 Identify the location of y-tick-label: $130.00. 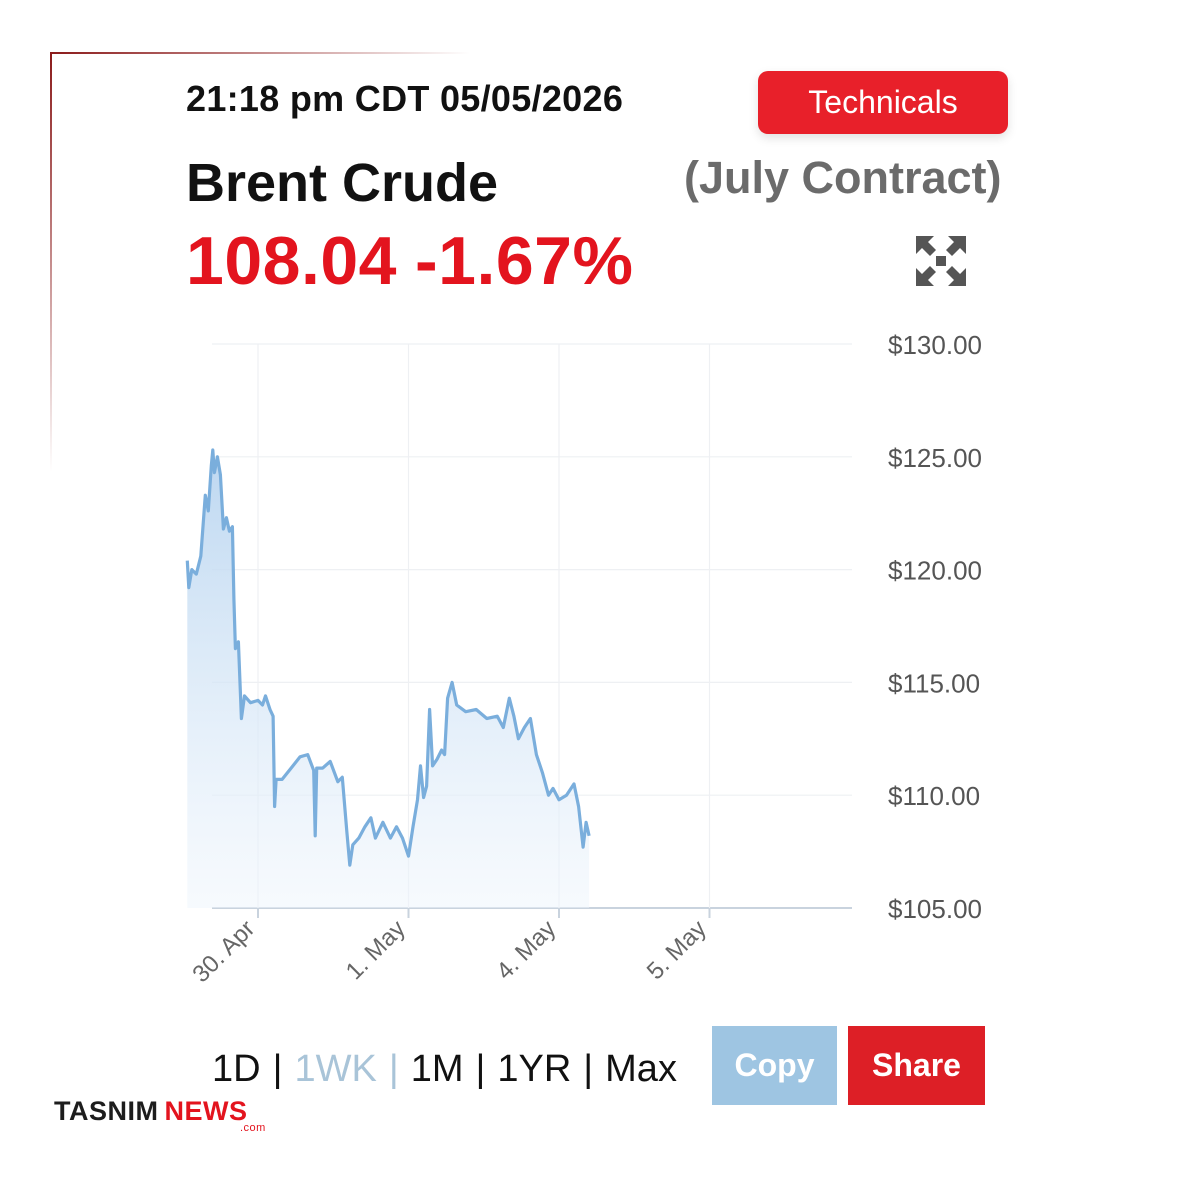
(935, 345).